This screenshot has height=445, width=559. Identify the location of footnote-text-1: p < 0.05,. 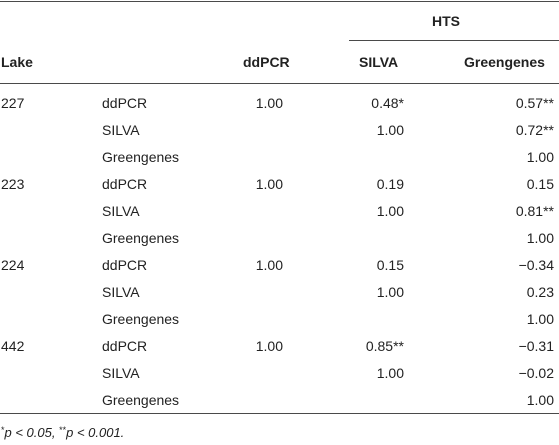
(32, 432).